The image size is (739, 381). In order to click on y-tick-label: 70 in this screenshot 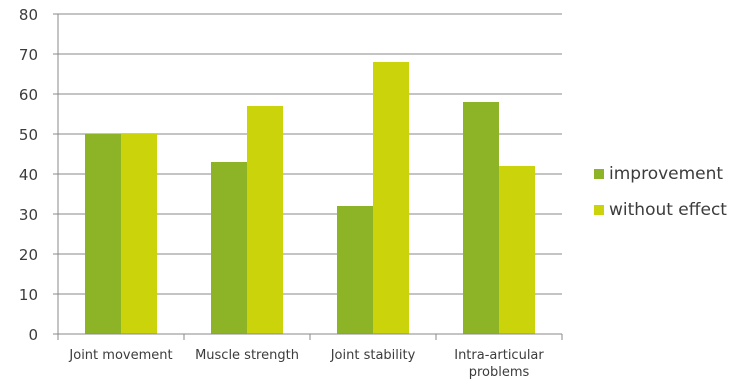, I will do `click(28, 55)`.